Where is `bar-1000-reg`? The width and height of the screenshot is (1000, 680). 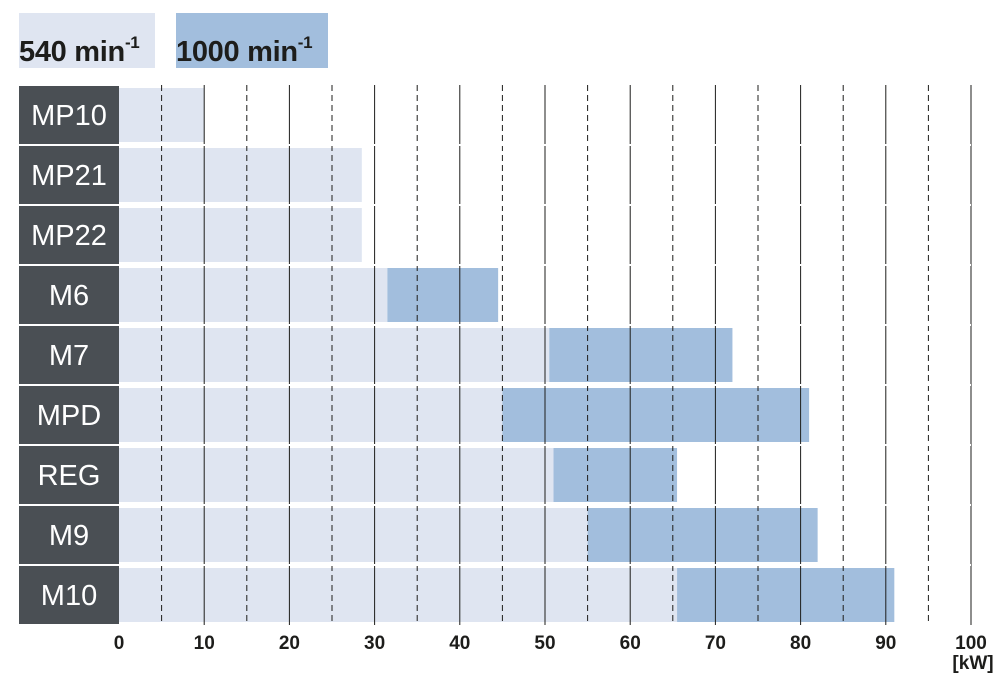
bar-1000-reg is located at coordinates (615, 475).